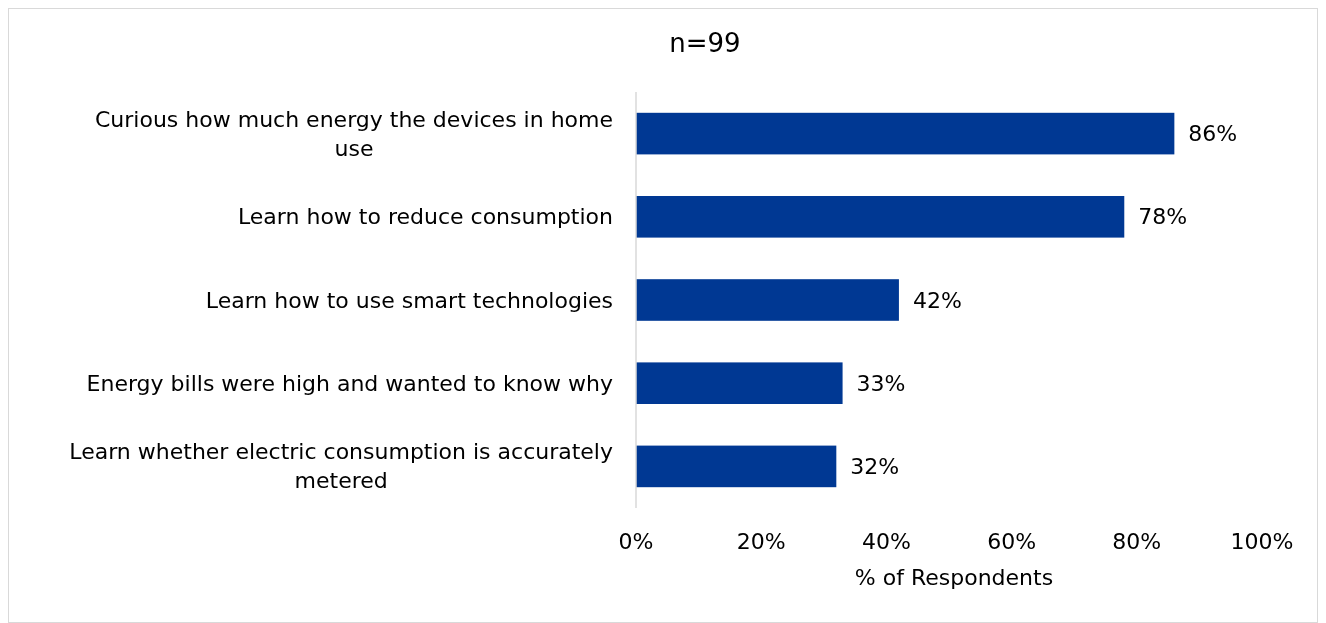  I want to click on x-axis-title: % of Respondents, so click(954, 577).